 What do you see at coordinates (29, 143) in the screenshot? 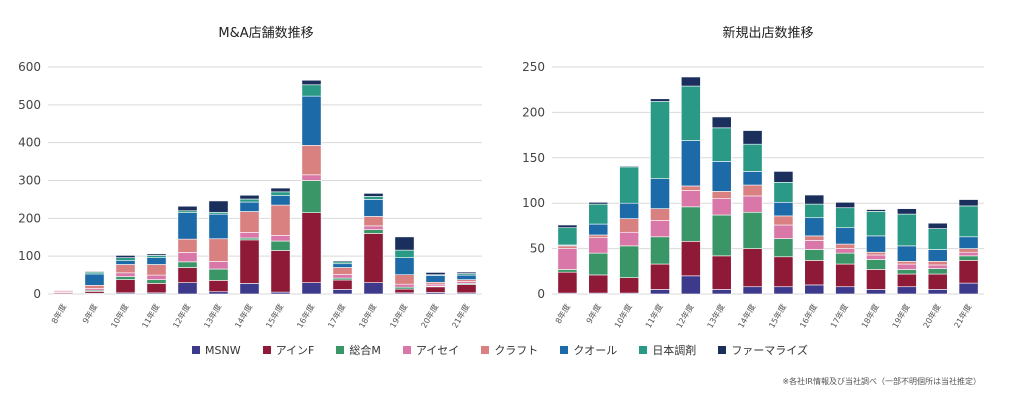
I see `y-tick-label: 400` at bounding box center [29, 143].